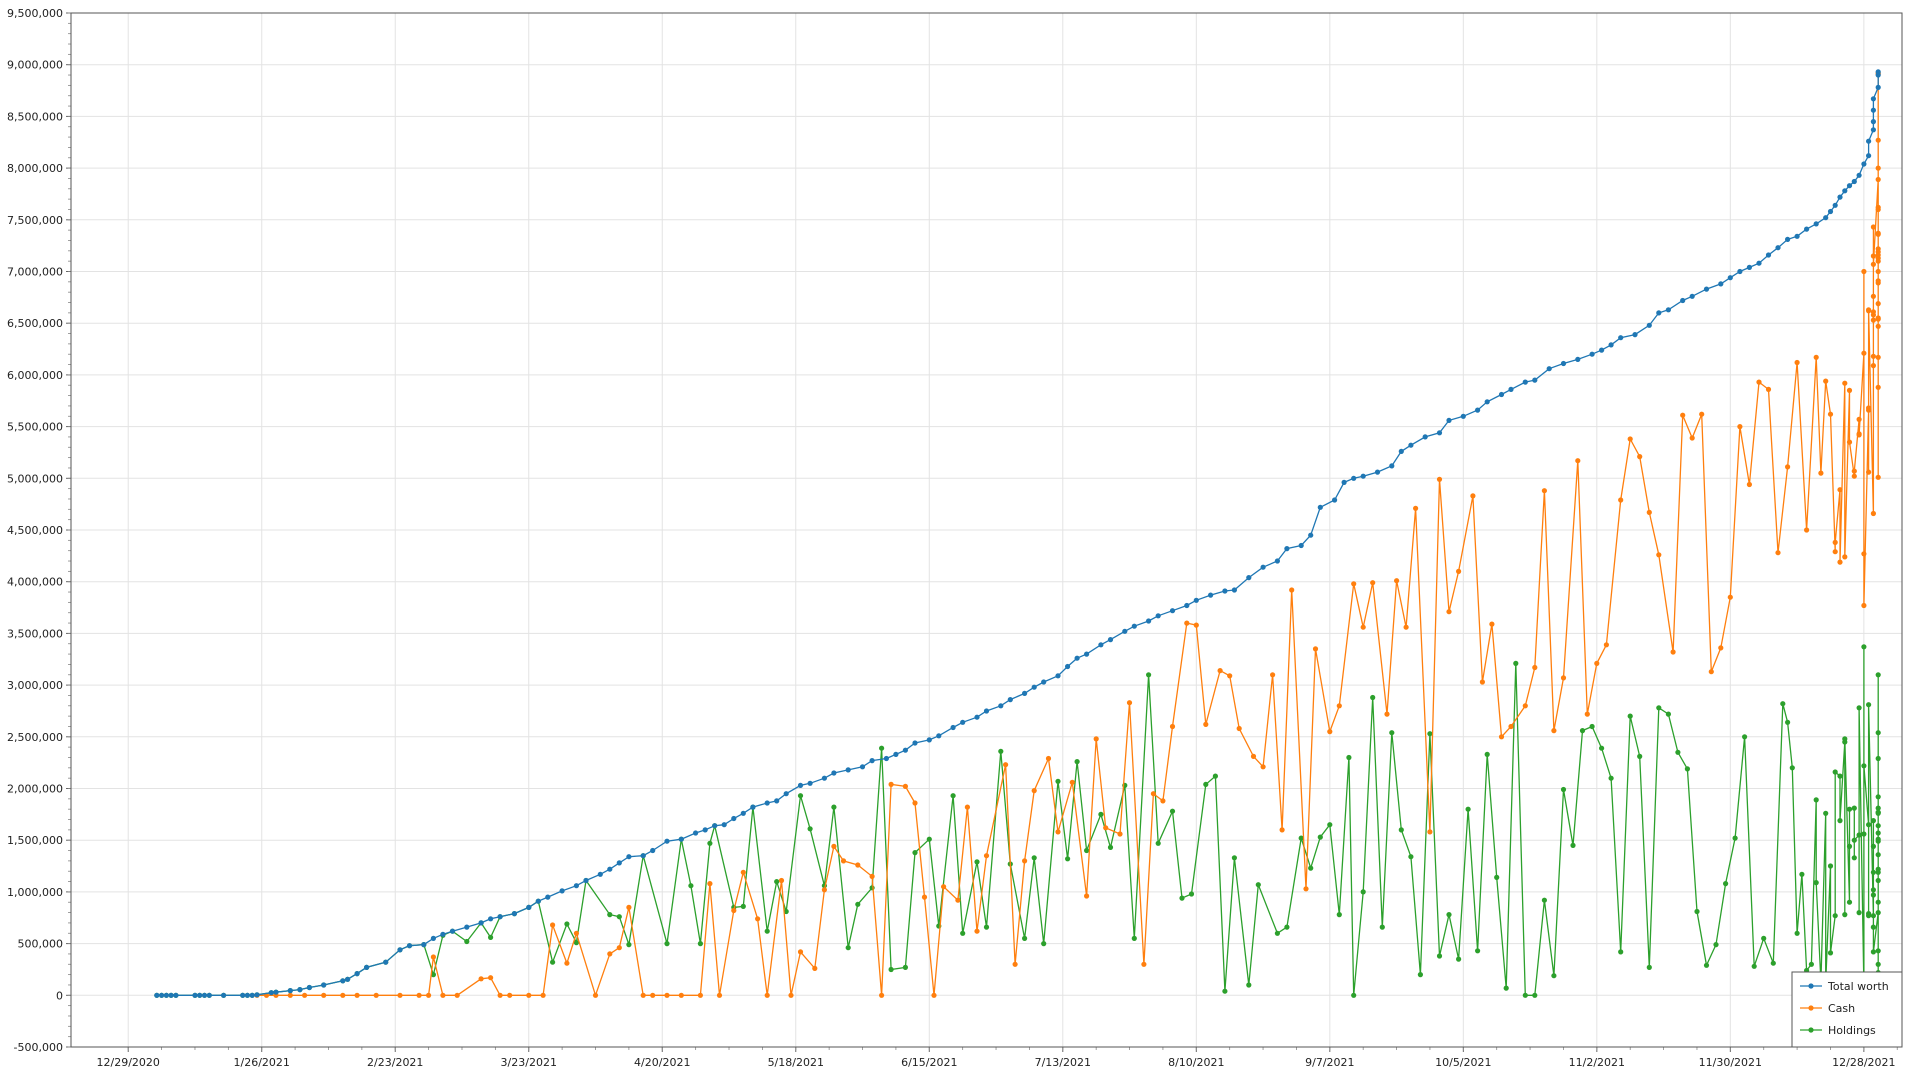 The height and width of the screenshot is (1084, 1920). I want to click on x-tick-label: 10/5/2021, so click(1463, 1062).